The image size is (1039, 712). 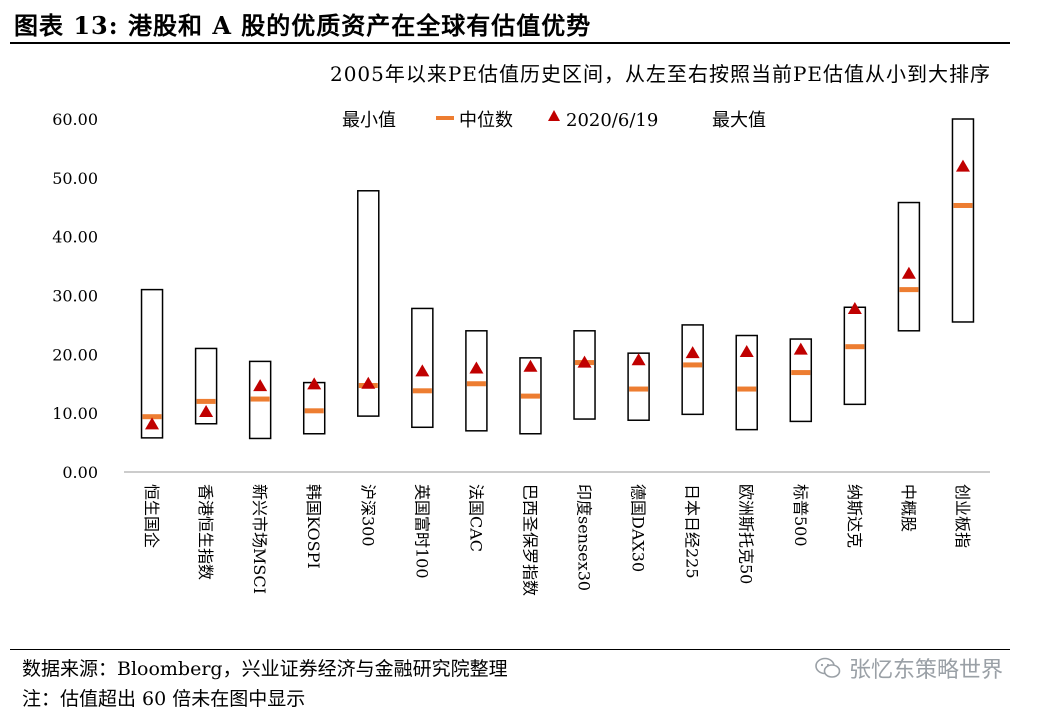 What do you see at coordinates (303, 25) in the screenshot?
I see `figure-title: 图表 13: 港股和 A 股的优质资产在全球有估值优势` at bounding box center [303, 25].